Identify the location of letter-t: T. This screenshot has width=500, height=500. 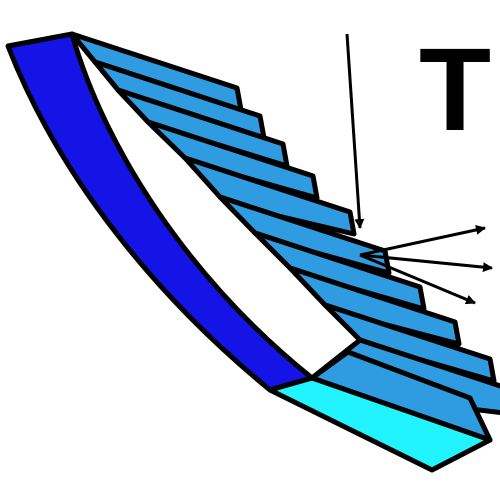
(455, 90).